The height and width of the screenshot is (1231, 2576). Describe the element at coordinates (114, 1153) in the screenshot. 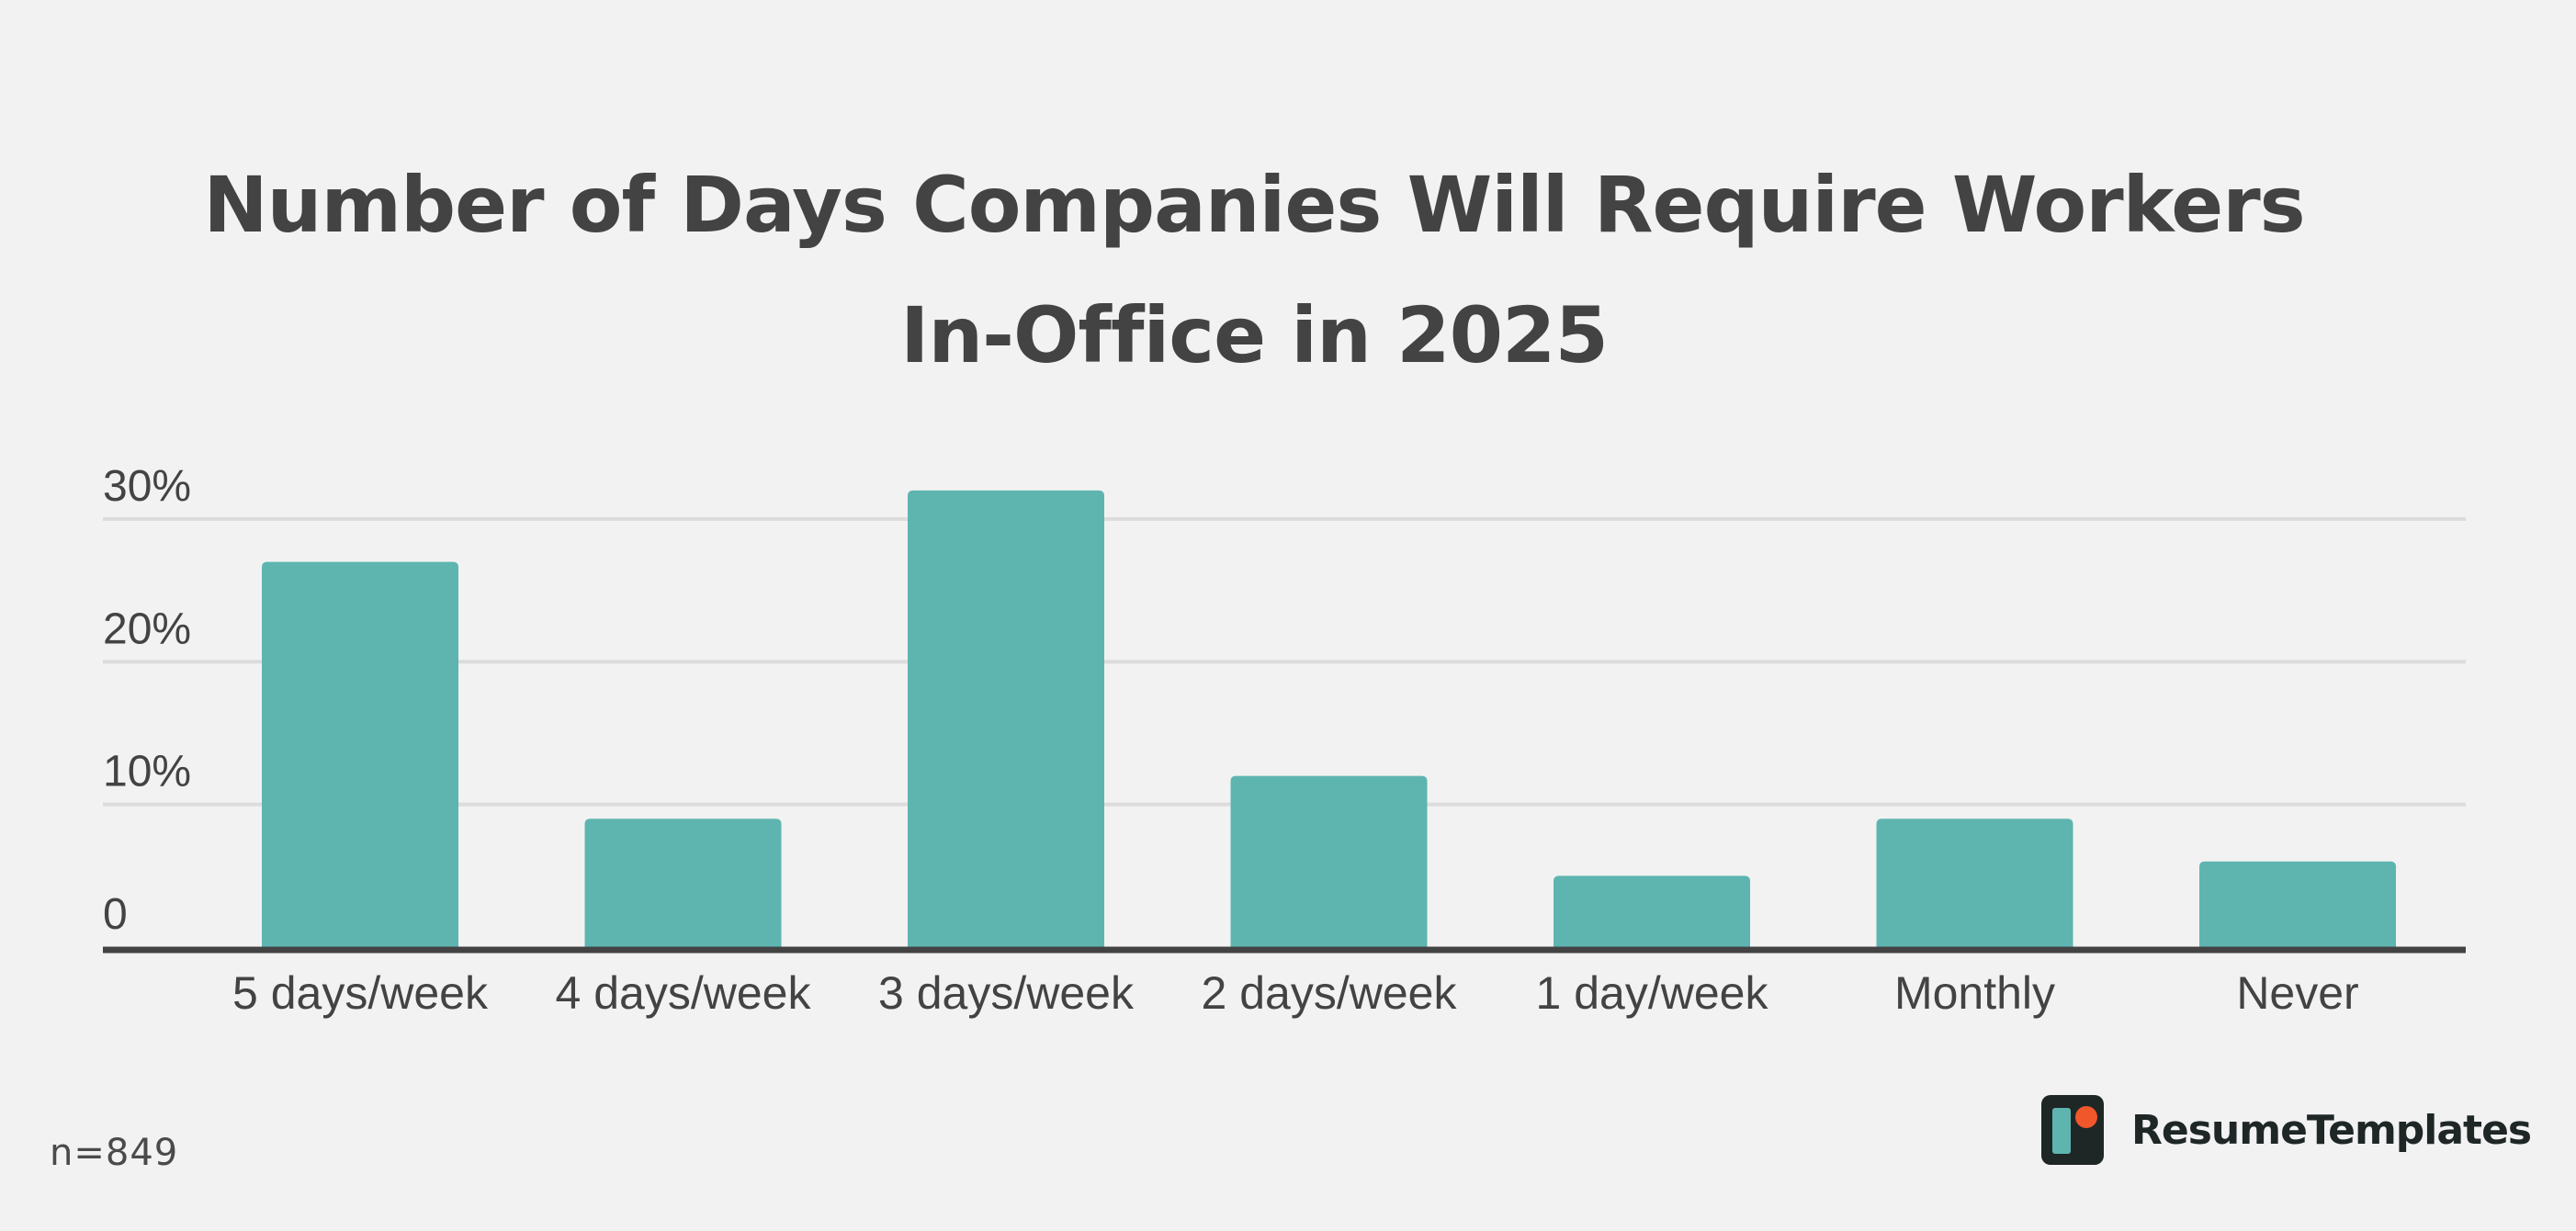

I see `sample-size-footnote: n=849` at that location.